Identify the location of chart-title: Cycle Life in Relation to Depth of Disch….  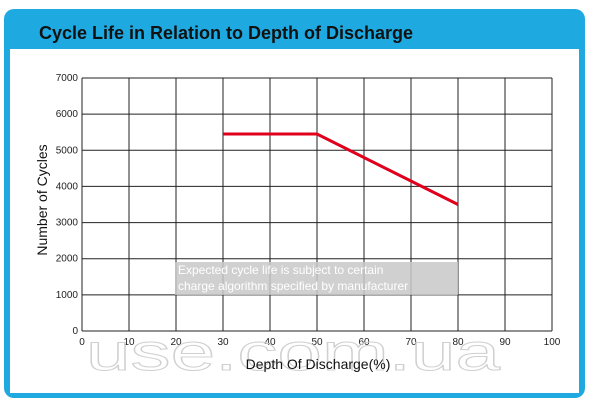
(226, 33).